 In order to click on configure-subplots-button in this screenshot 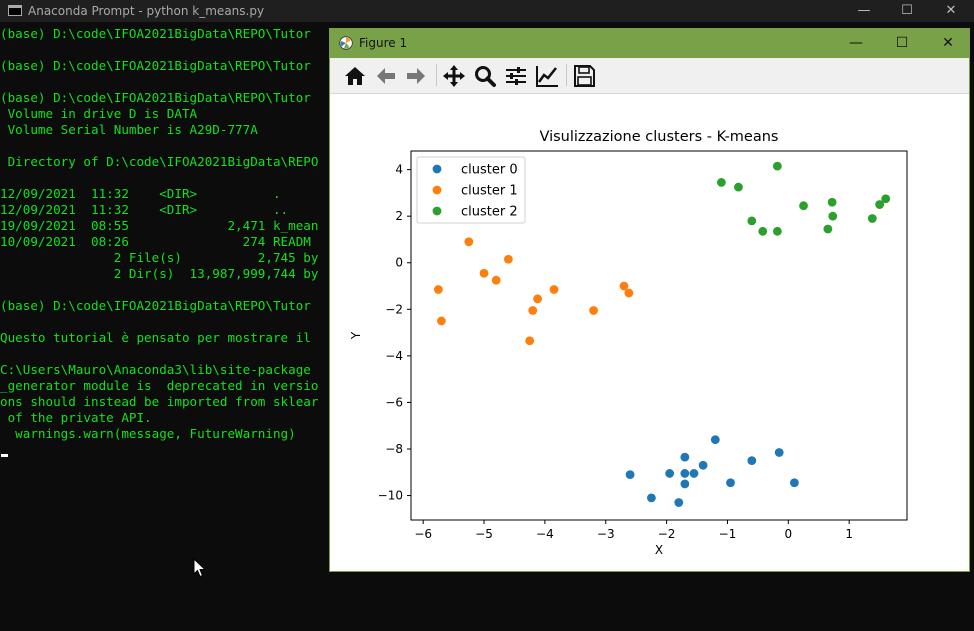, I will do `click(516, 76)`.